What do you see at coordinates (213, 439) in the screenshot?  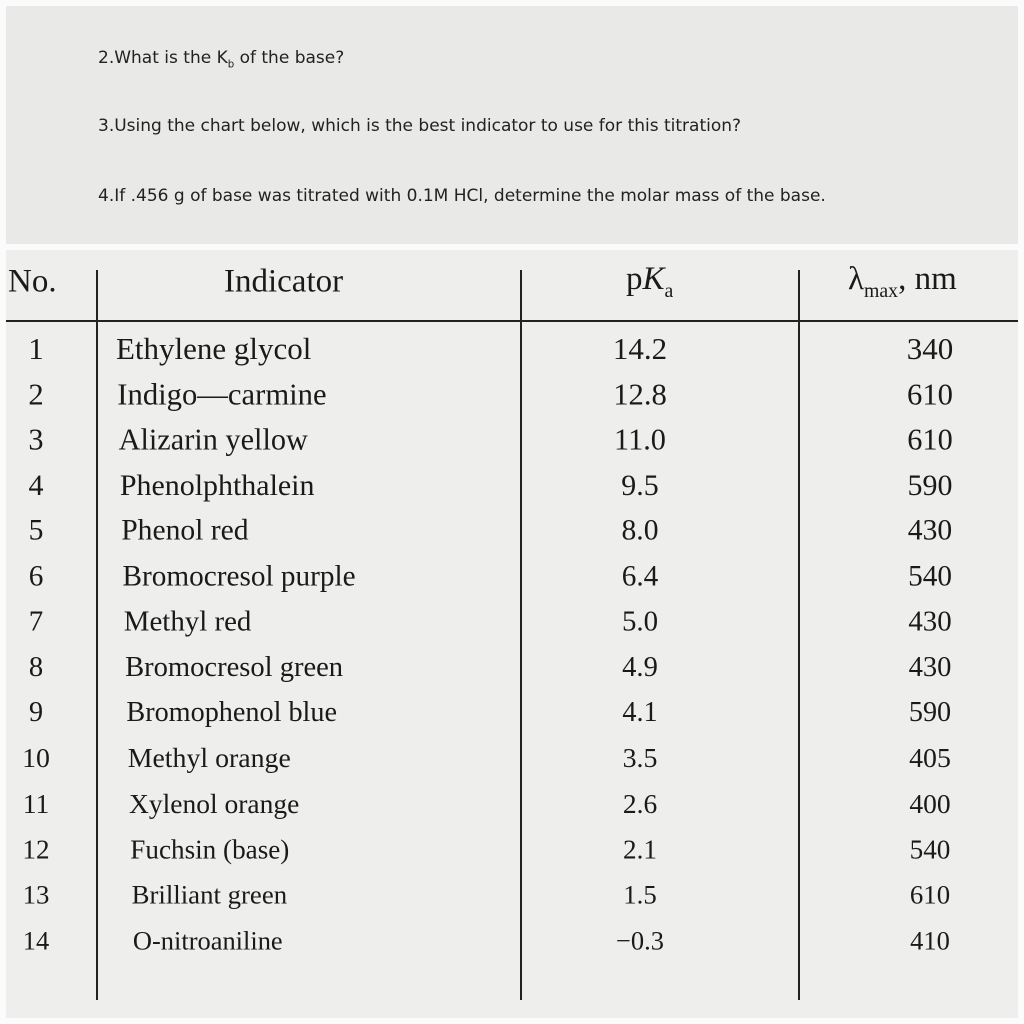 I see `indicator-name: Alizarin yellow` at bounding box center [213, 439].